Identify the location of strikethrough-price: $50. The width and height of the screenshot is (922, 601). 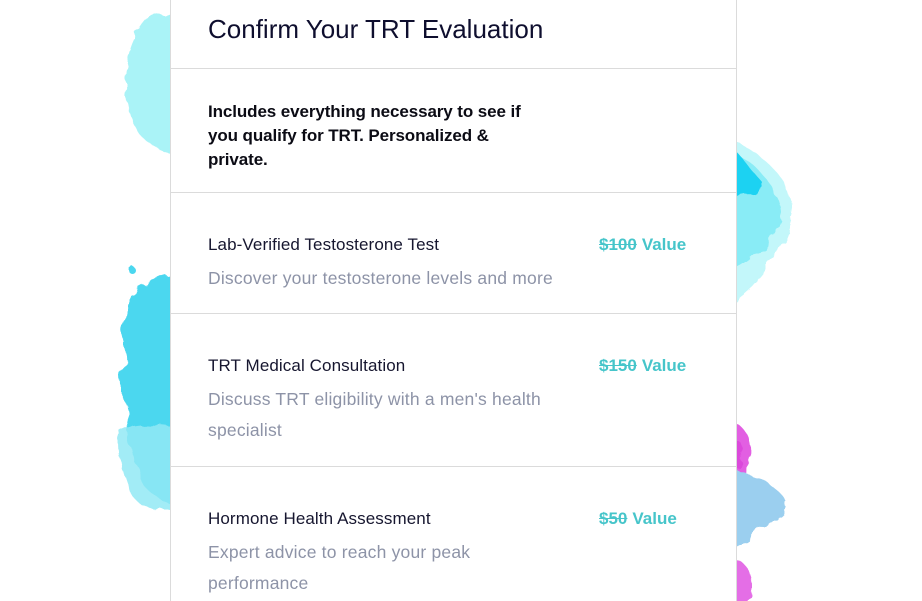
(613, 518).